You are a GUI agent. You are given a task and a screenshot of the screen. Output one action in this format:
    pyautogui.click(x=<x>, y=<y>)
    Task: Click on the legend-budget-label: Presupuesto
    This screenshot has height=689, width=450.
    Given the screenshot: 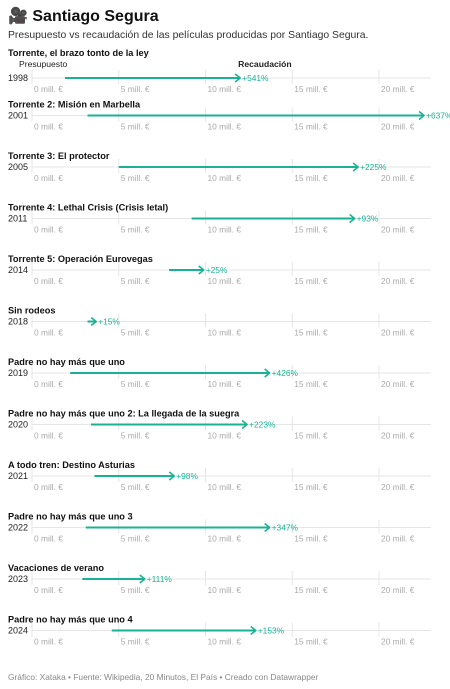 What is the action you would take?
    pyautogui.click(x=43, y=64)
    